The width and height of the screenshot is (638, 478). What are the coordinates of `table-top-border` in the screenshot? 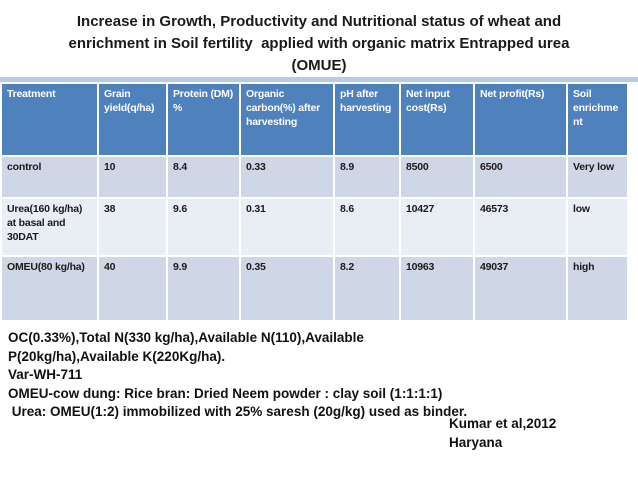 It's located at (319, 79).